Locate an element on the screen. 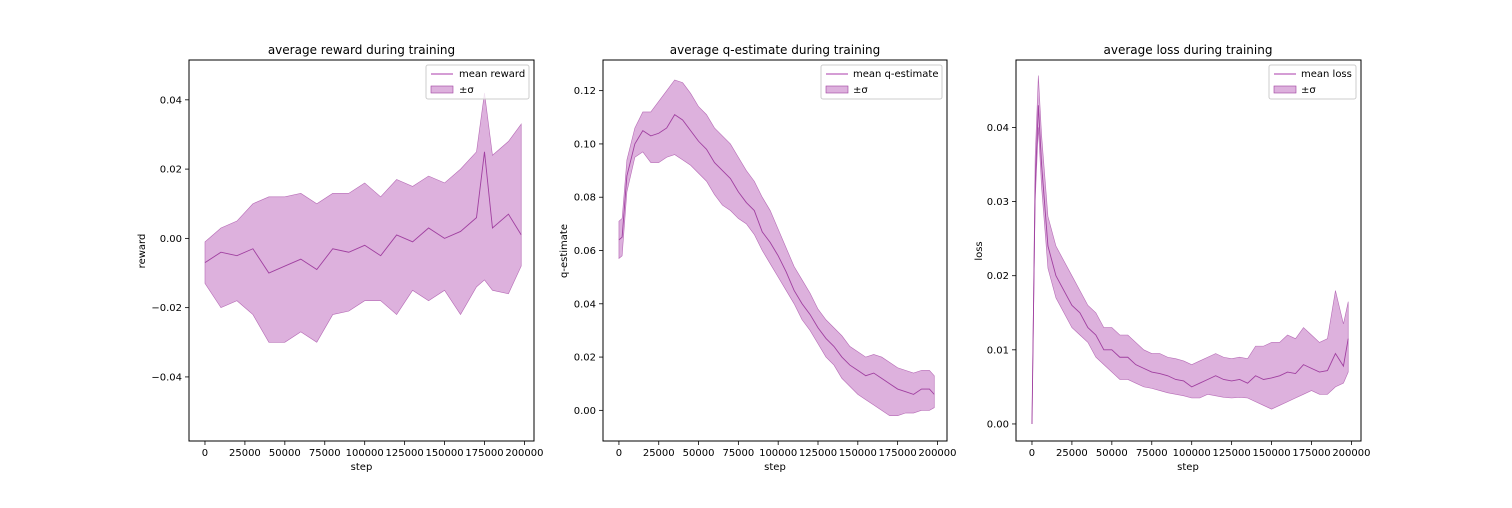  legend-box is located at coordinates (881, 82).